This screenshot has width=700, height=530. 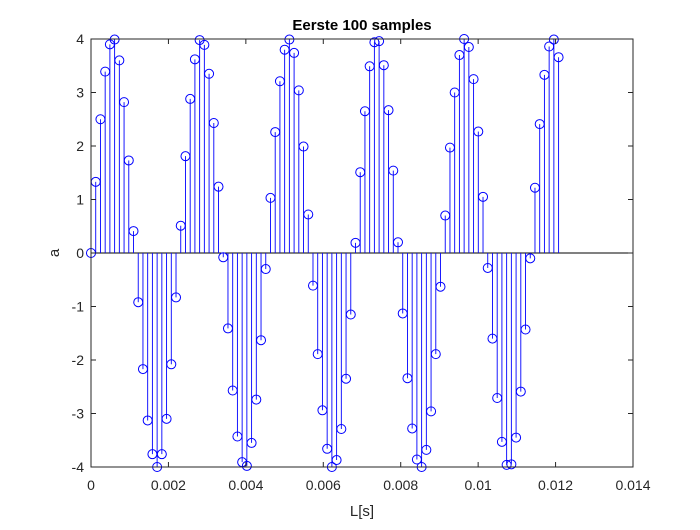 What do you see at coordinates (80, 39) in the screenshot?
I see `y-tick-label: 4` at bounding box center [80, 39].